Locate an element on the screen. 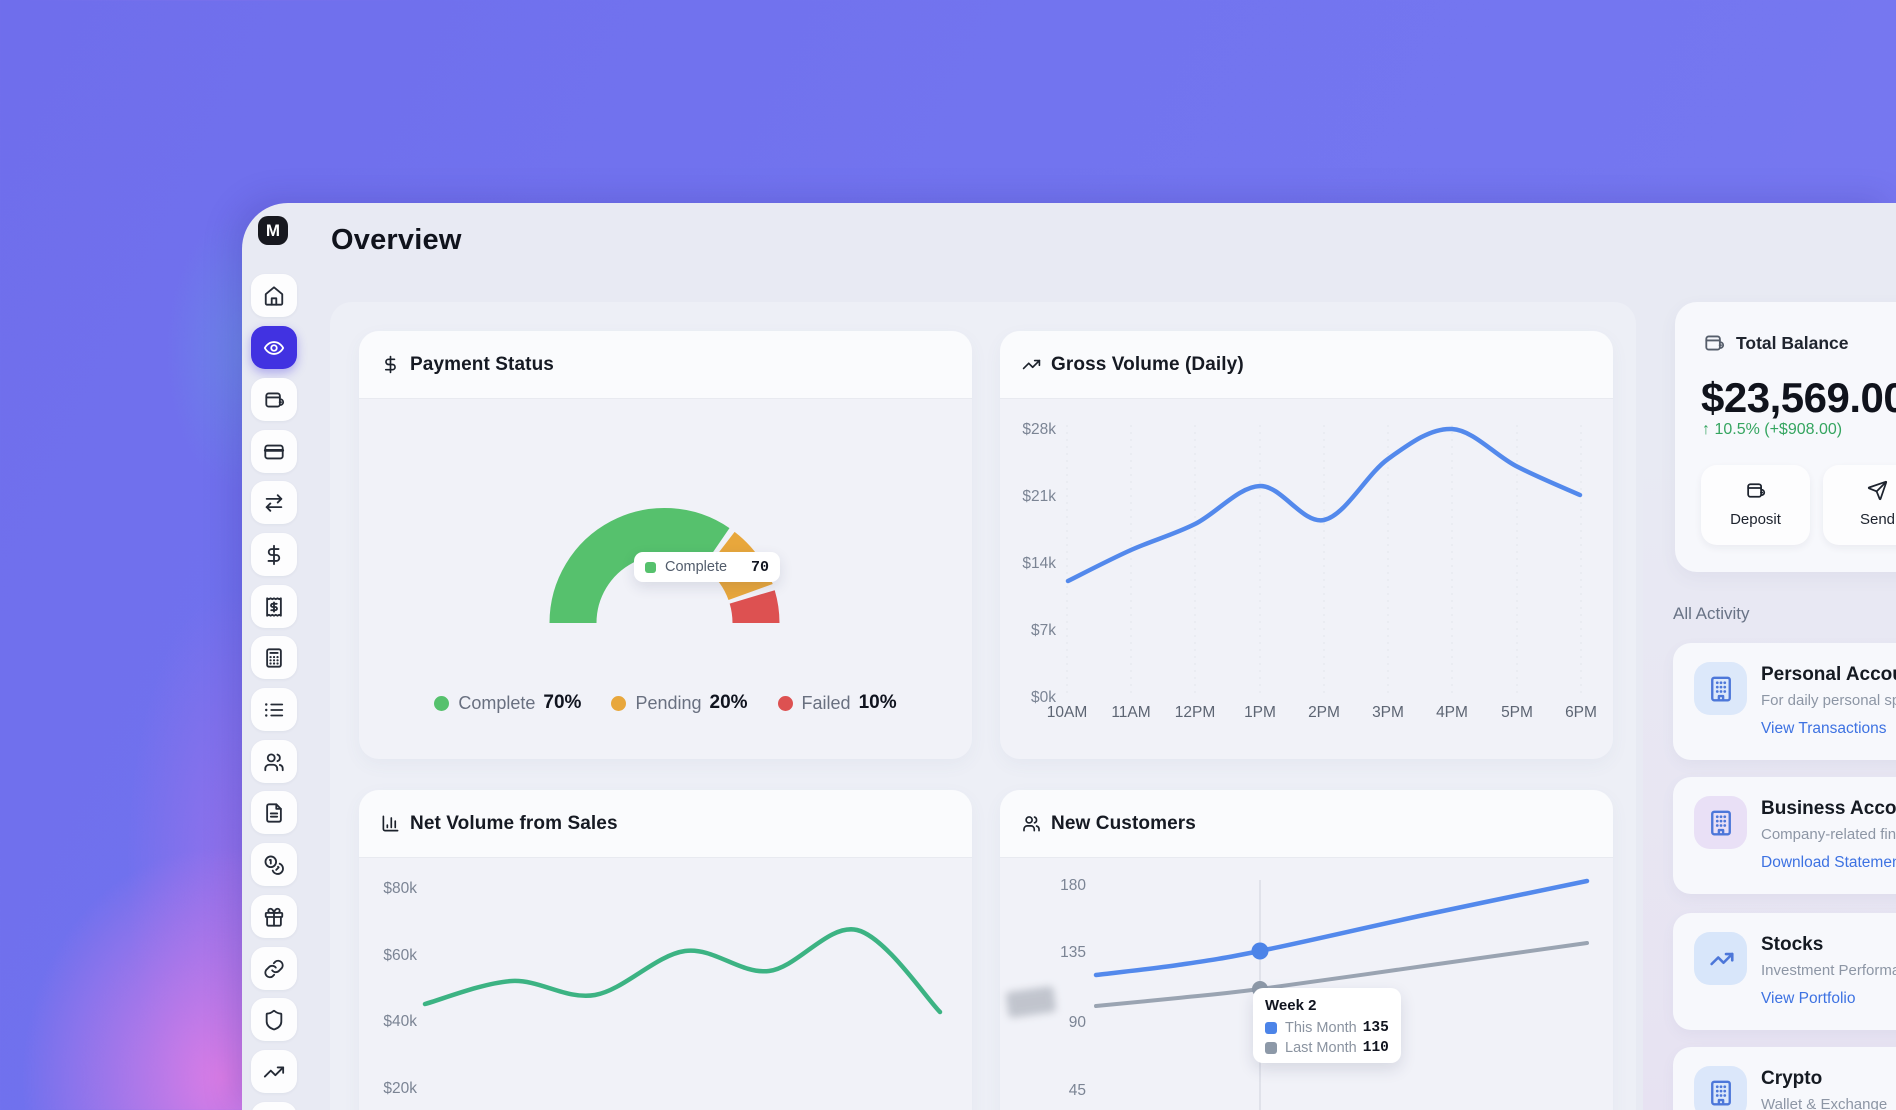  svg-text: 135 is located at coordinates (1073, 952).